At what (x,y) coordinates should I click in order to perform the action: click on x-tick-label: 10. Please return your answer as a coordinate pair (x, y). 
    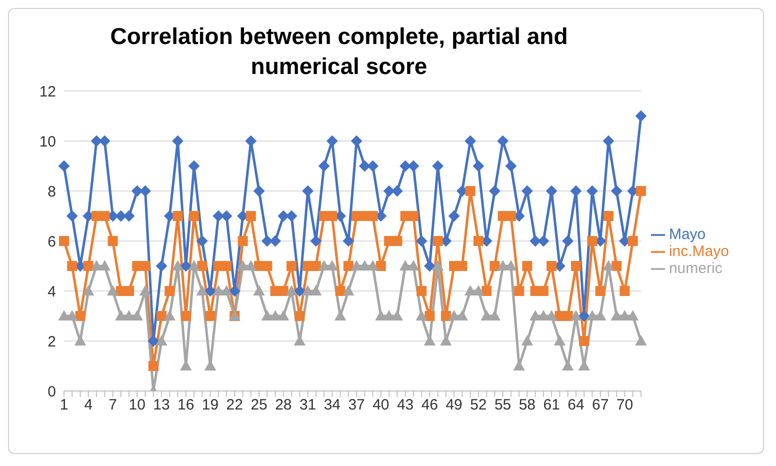
    Looking at the image, I should click on (137, 405).